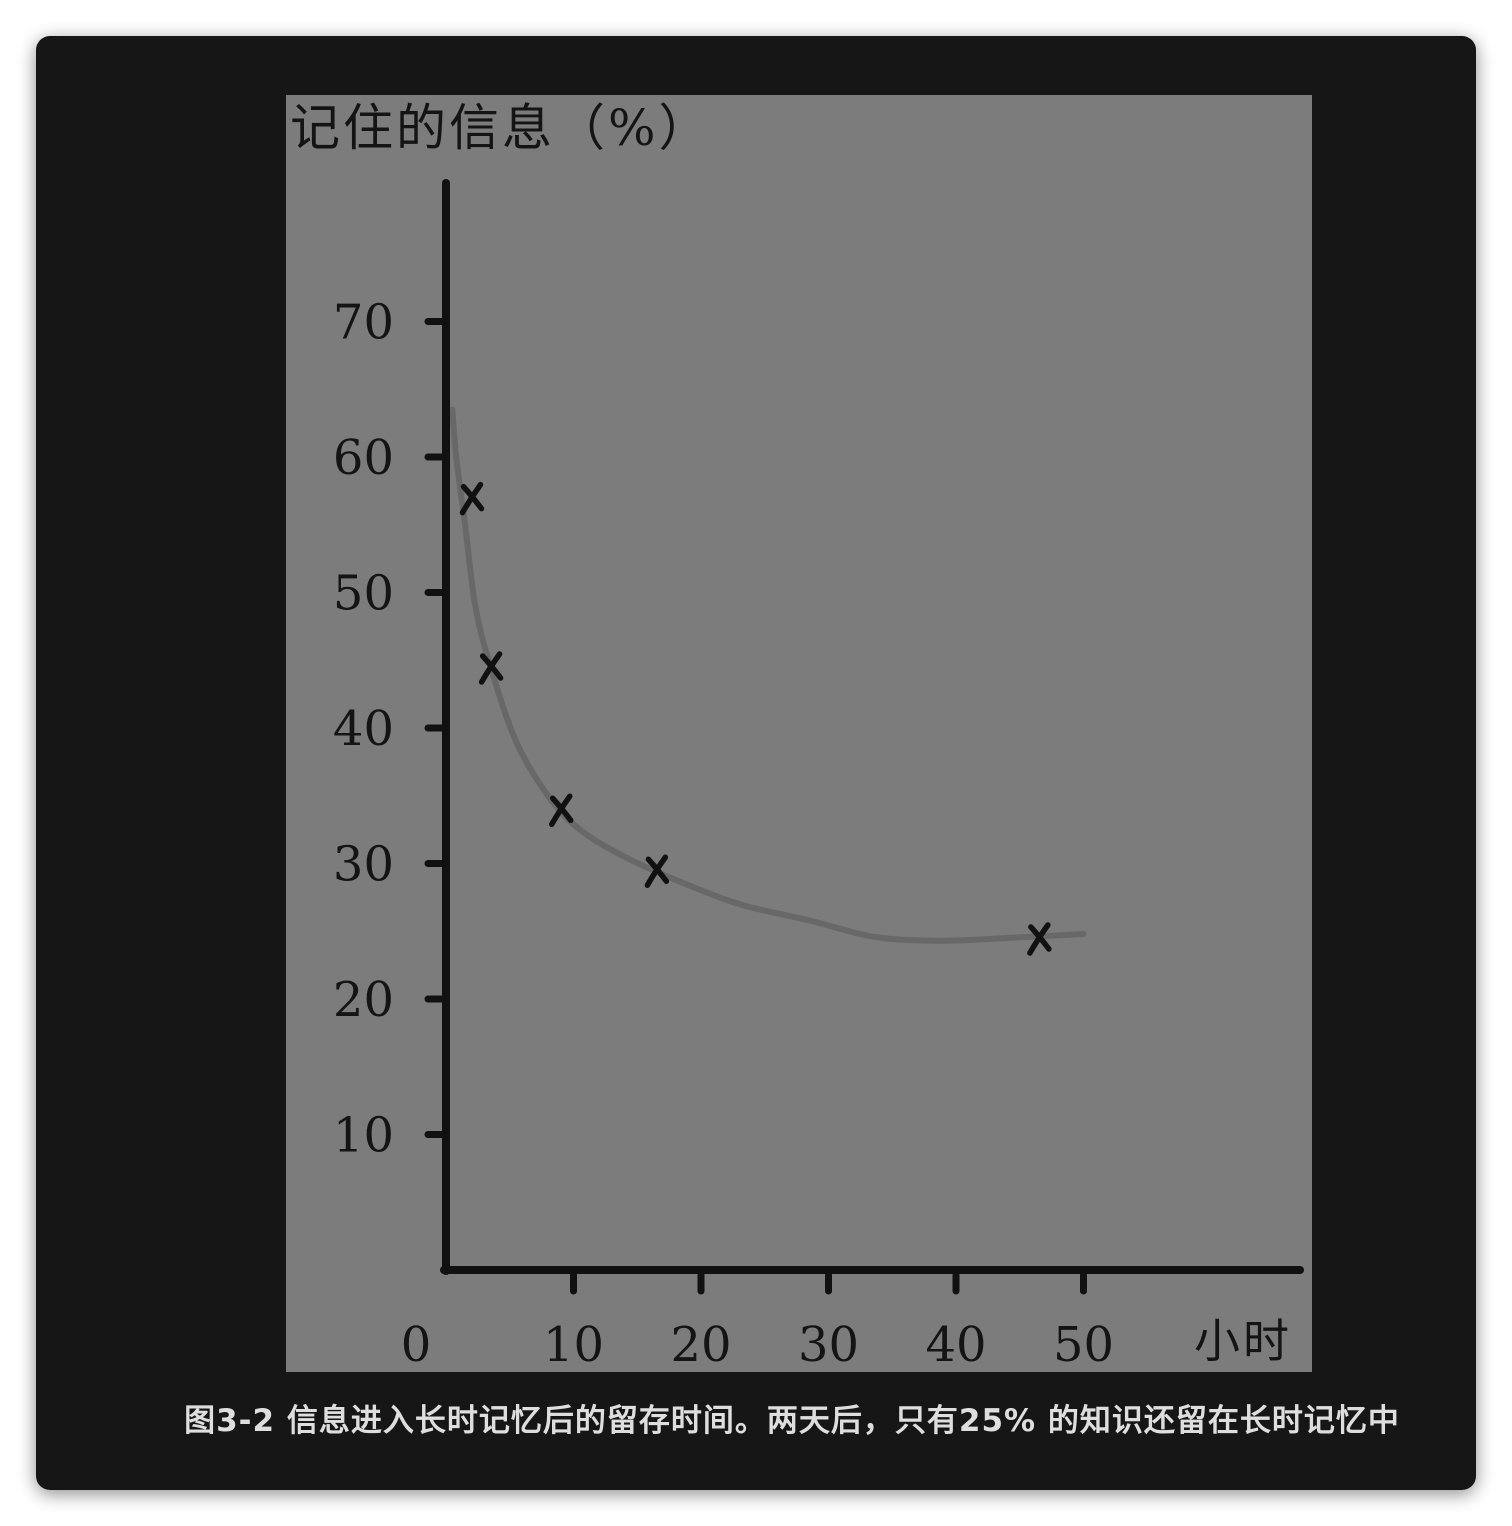  I want to click on y-tick-label: 70, so click(363, 323).